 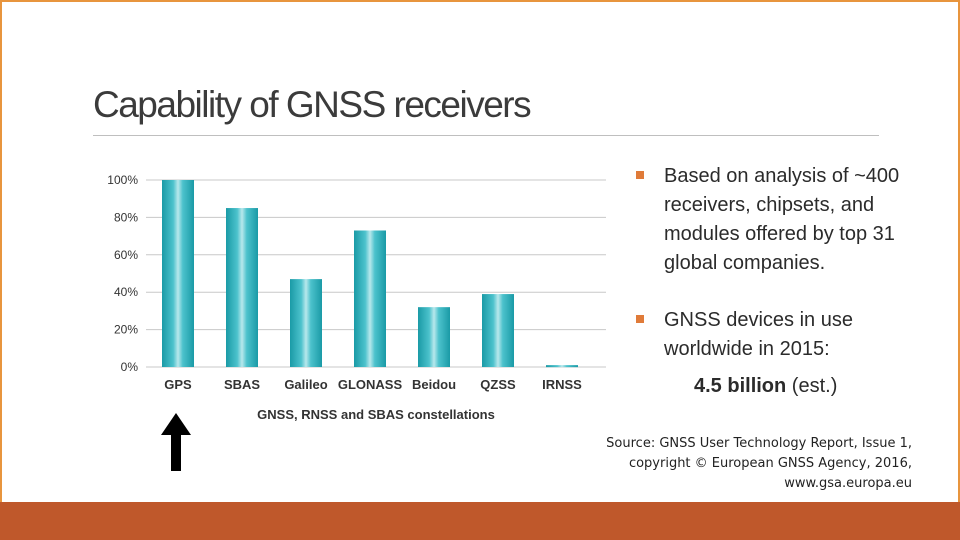 What do you see at coordinates (242, 384) in the screenshot?
I see `category-label: SBAS` at bounding box center [242, 384].